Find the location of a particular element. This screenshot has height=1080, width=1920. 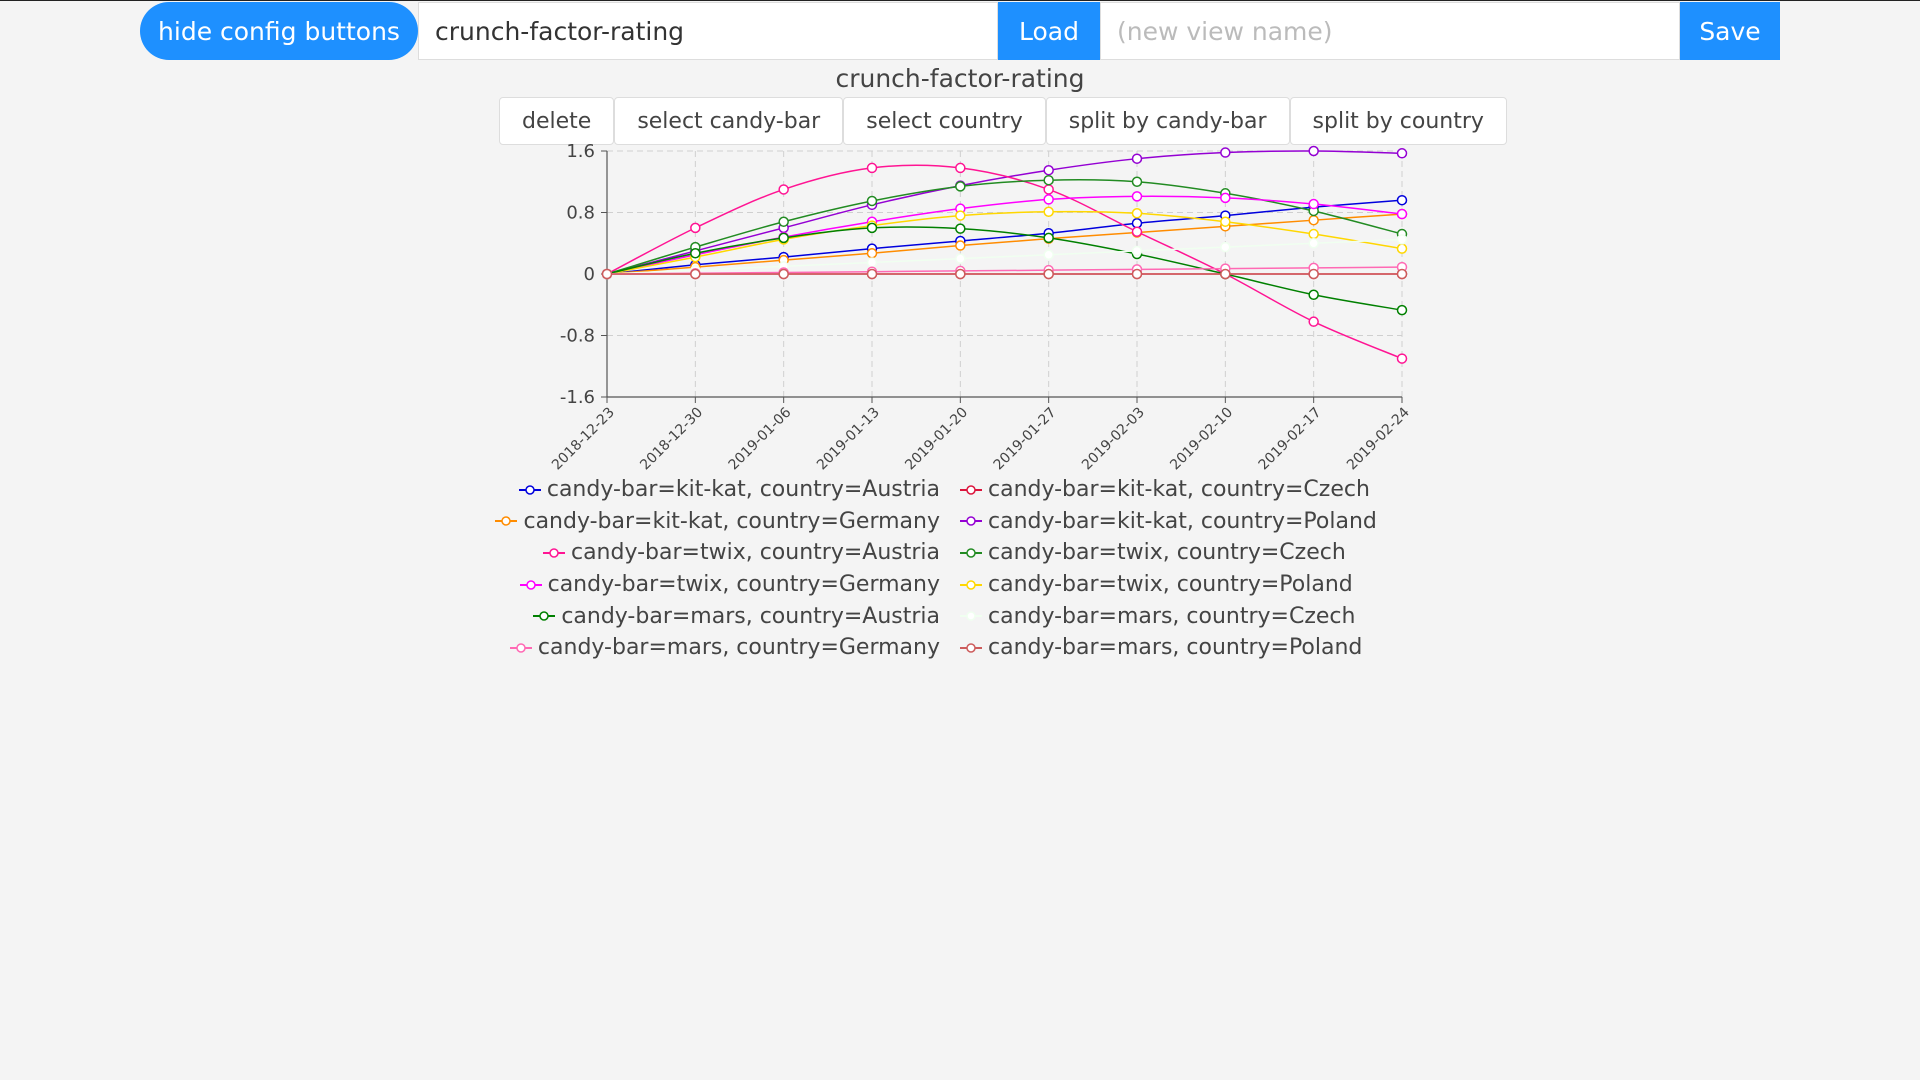

y-tick-label: 0.8 is located at coordinates (580, 213).